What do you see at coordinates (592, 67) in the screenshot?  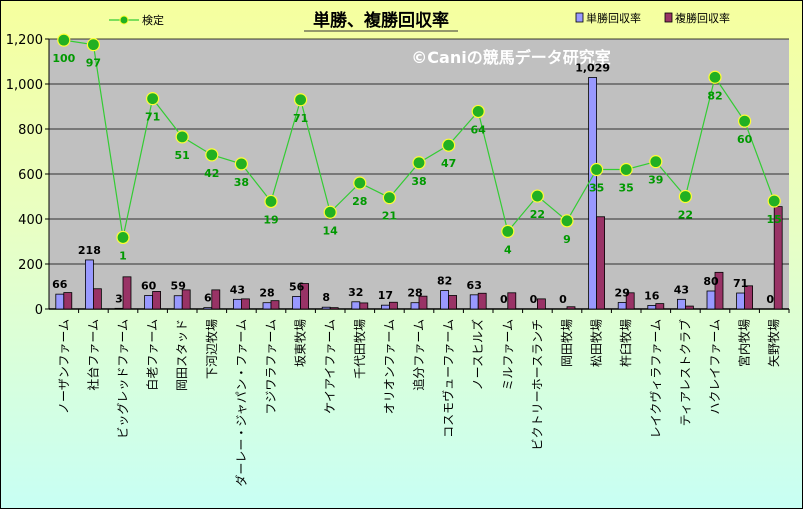 I see `bar-data-label: 1,029` at bounding box center [592, 67].